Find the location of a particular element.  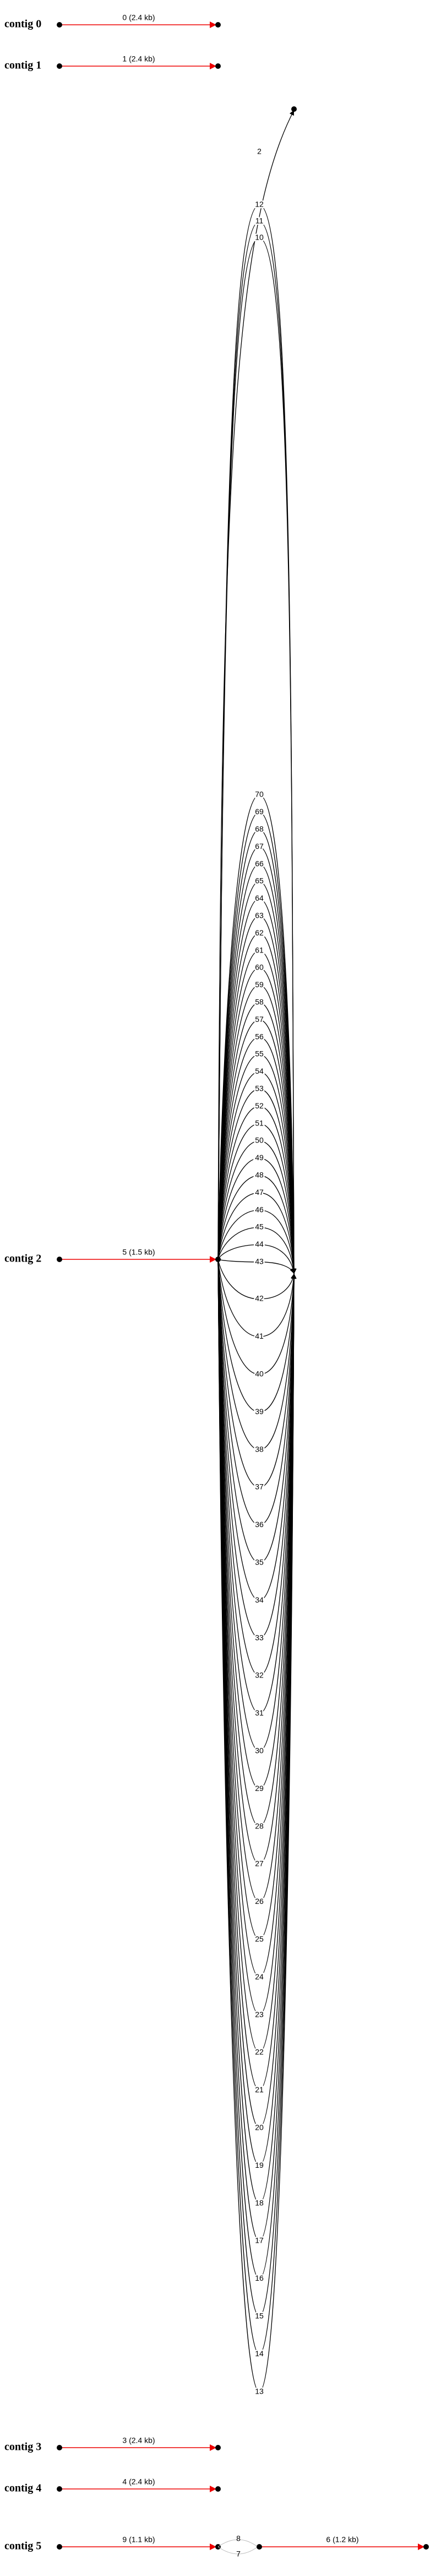

loop-label: 63 is located at coordinates (259, 915).